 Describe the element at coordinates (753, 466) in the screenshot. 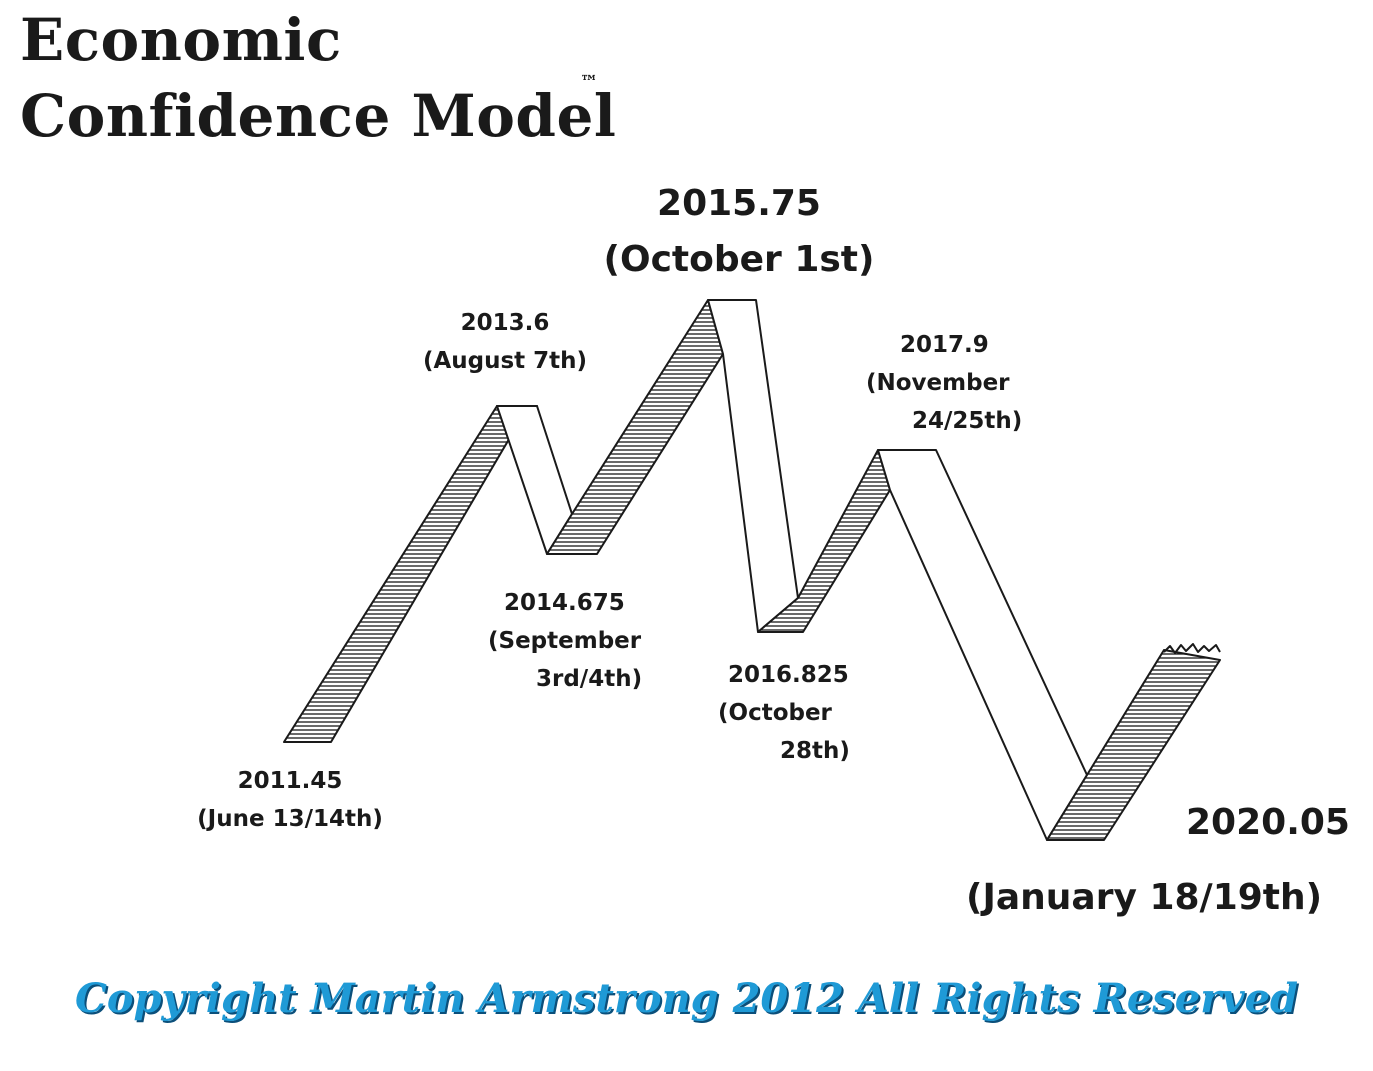

I see `falling-ribbon-2015-2016` at that location.